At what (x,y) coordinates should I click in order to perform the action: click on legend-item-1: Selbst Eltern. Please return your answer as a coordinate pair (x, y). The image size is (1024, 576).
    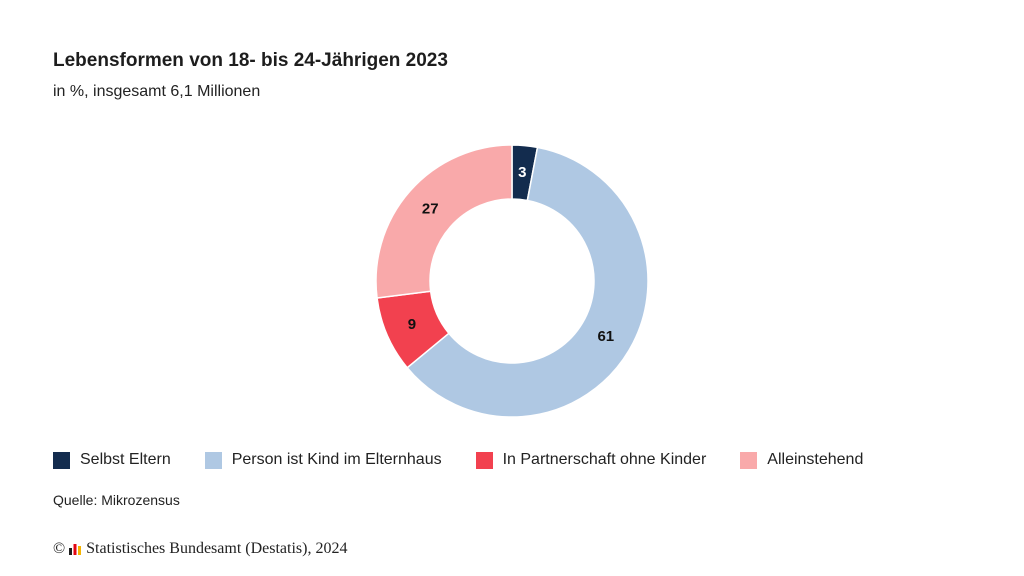
    Looking at the image, I should click on (112, 460).